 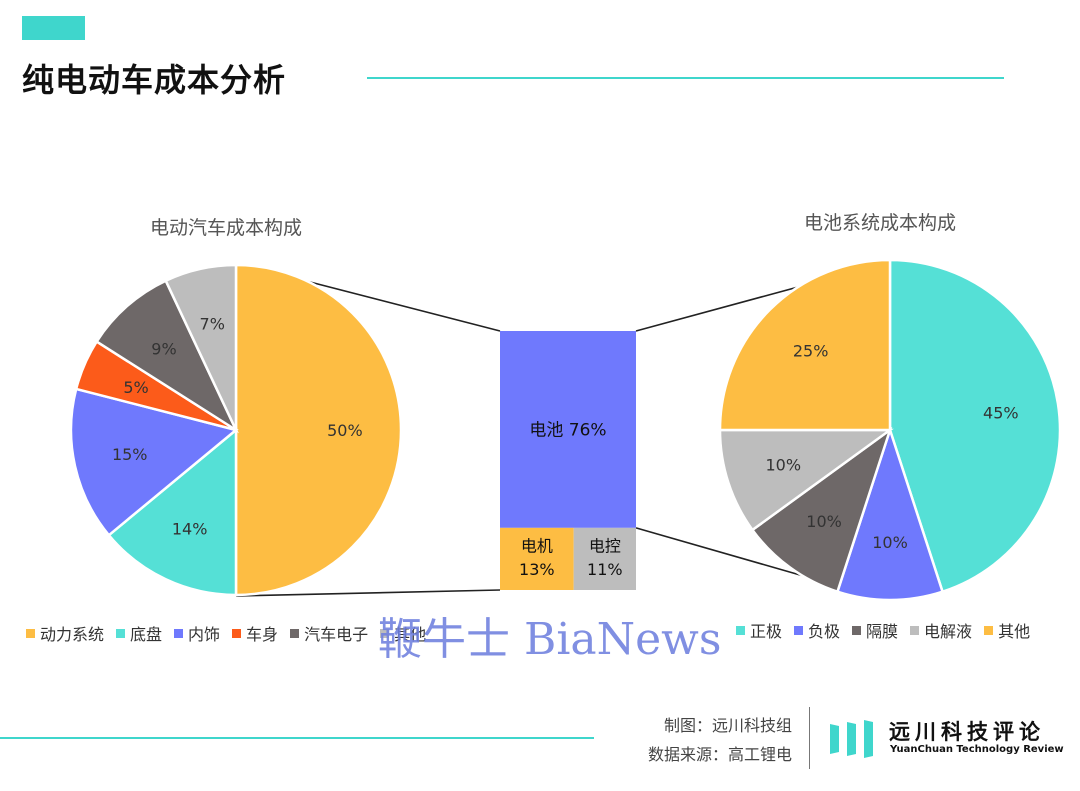 I want to click on controller-bar-segment, so click(x=604, y=558).